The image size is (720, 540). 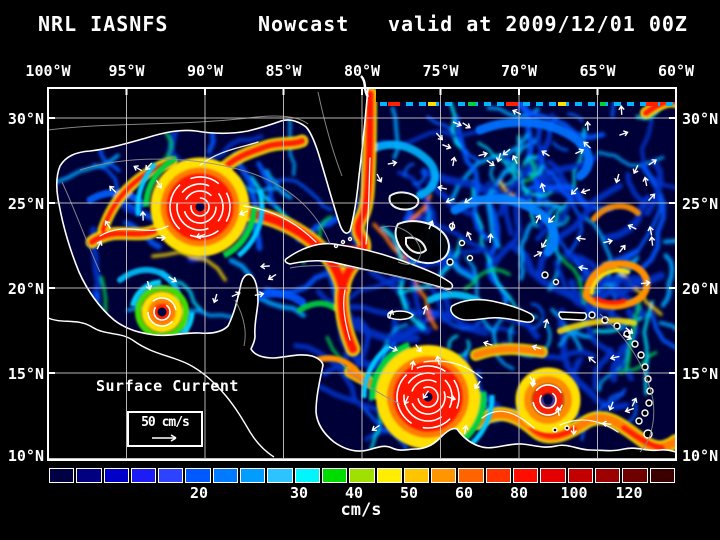 What do you see at coordinates (519, 493) in the screenshot?
I see `colorbar-tick-label: 80` at bounding box center [519, 493].